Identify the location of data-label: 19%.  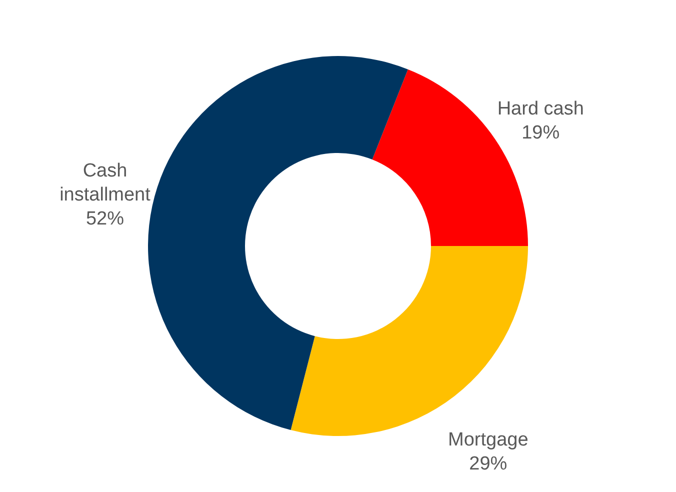
(541, 133).